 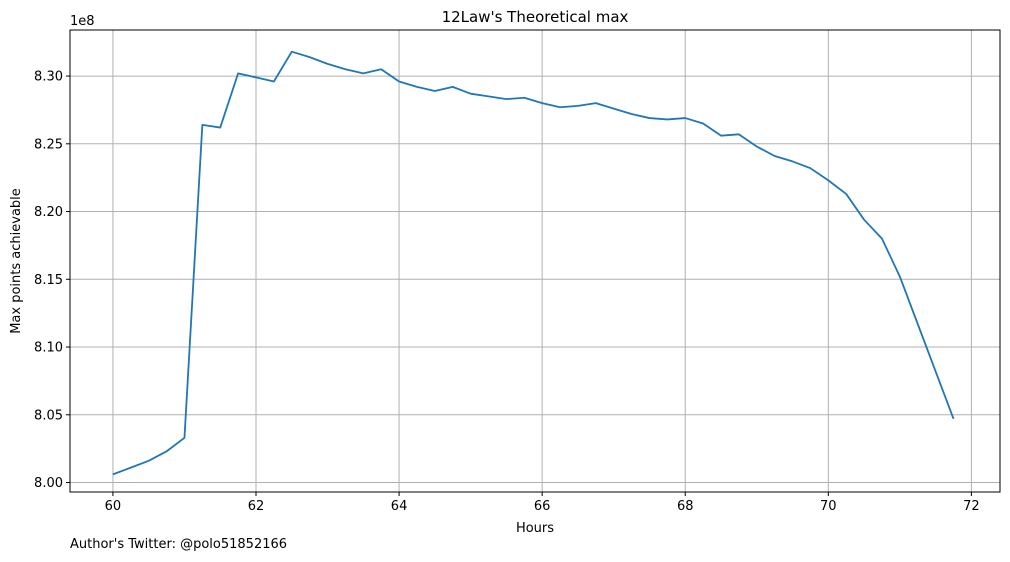 I want to click on y-tick-label: 8.25, so click(x=48, y=144).